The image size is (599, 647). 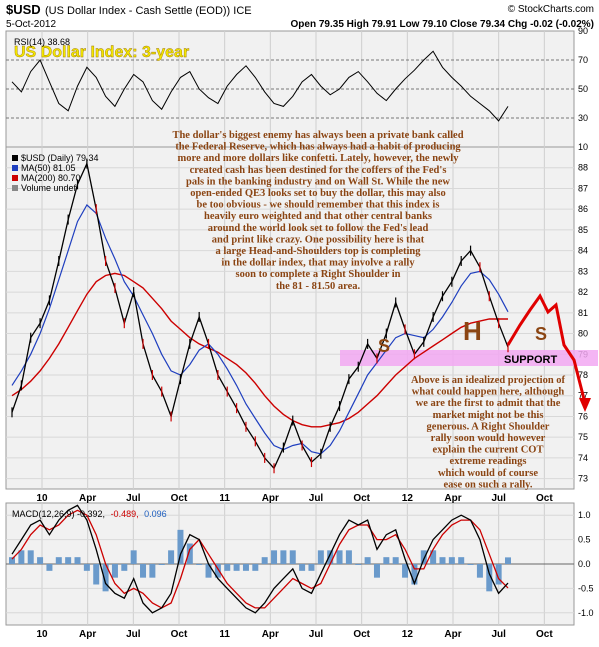 I want to click on support-label: SUPPORT, so click(x=530, y=360).